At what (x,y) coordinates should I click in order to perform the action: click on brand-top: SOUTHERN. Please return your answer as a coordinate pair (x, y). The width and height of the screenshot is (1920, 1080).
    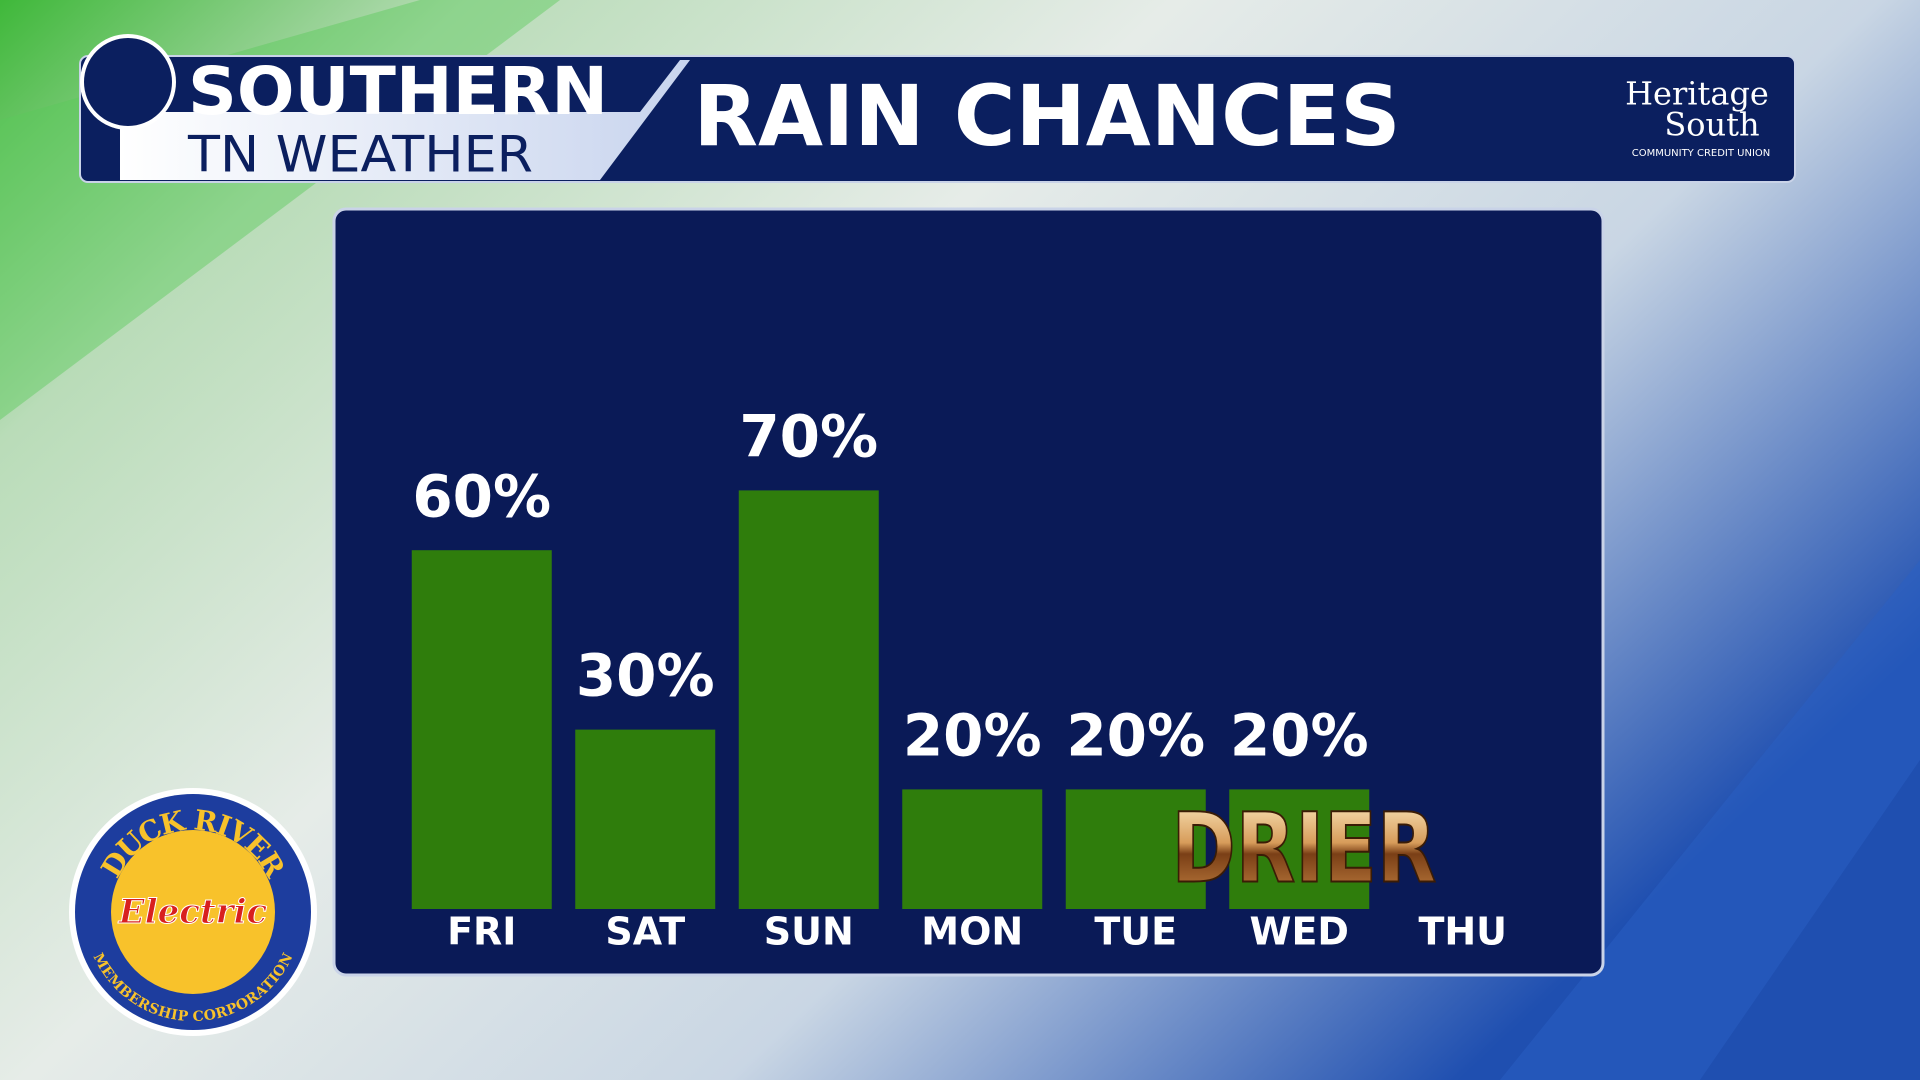
    Looking at the image, I should click on (398, 91).